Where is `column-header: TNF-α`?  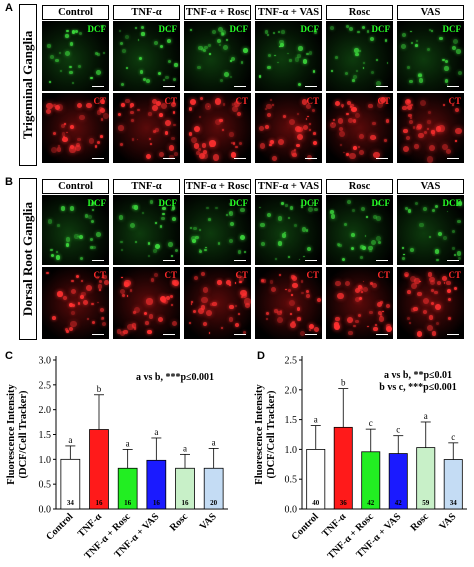 column-header: TNF-α is located at coordinates (146, 12).